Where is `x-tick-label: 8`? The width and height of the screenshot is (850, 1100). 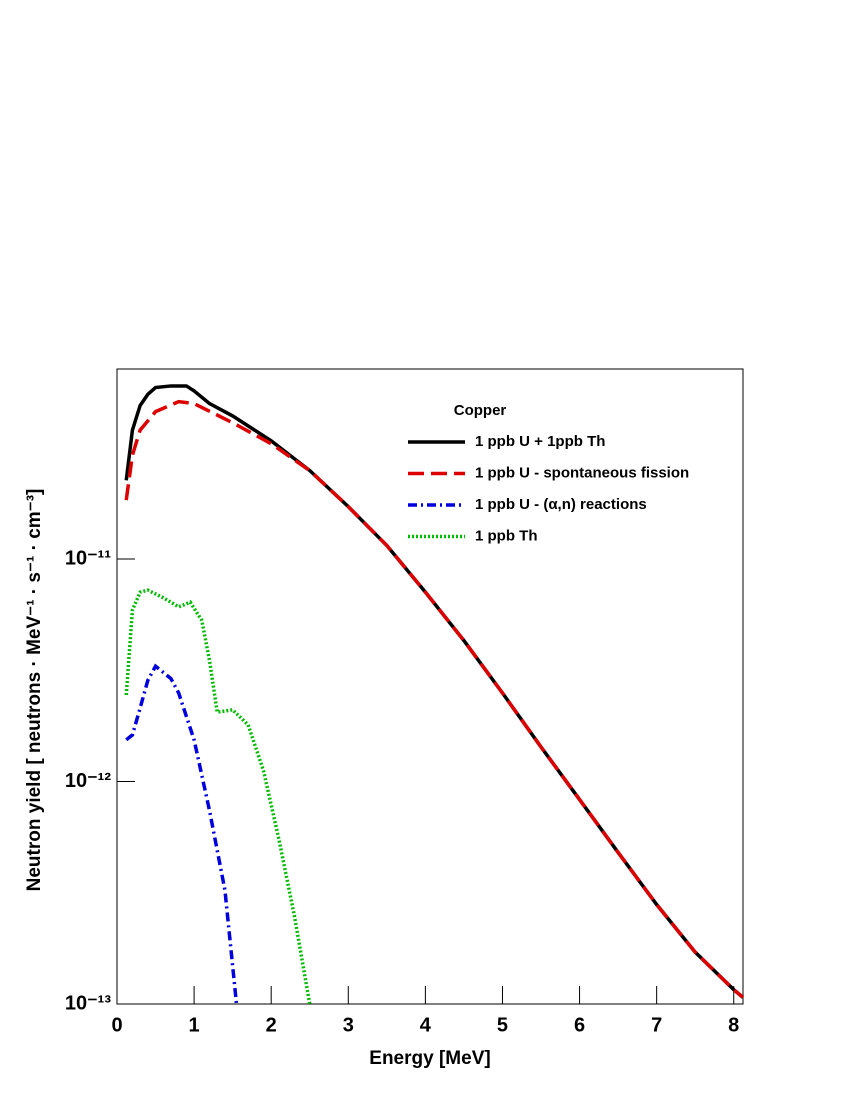 x-tick-label: 8 is located at coordinates (733, 1025).